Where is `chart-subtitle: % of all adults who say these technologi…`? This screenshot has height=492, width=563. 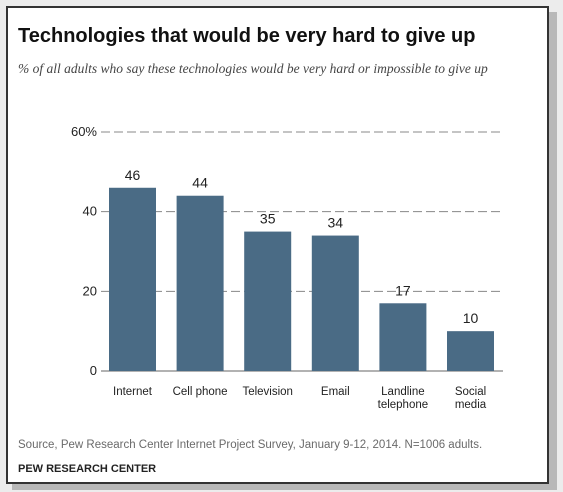 chart-subtitle: % of all adults who say these technologi… is located at coordinates (253, 68).